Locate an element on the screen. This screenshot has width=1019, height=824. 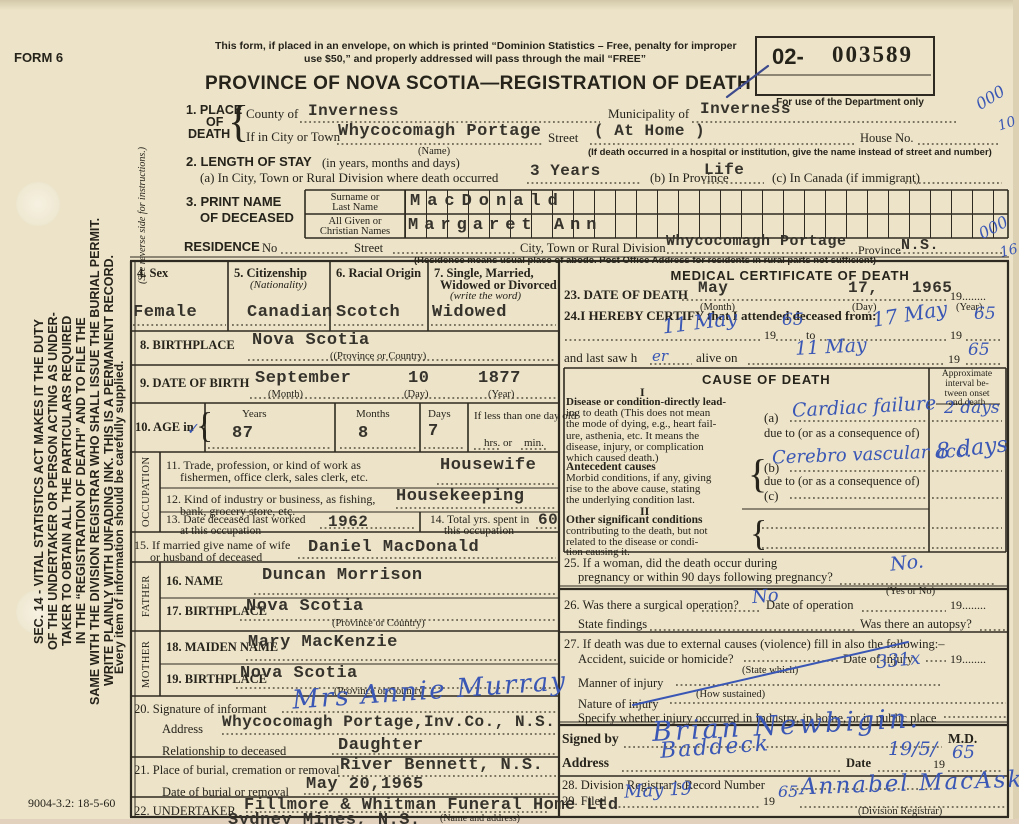
birth-month: September is located at coordinates (303, 378).